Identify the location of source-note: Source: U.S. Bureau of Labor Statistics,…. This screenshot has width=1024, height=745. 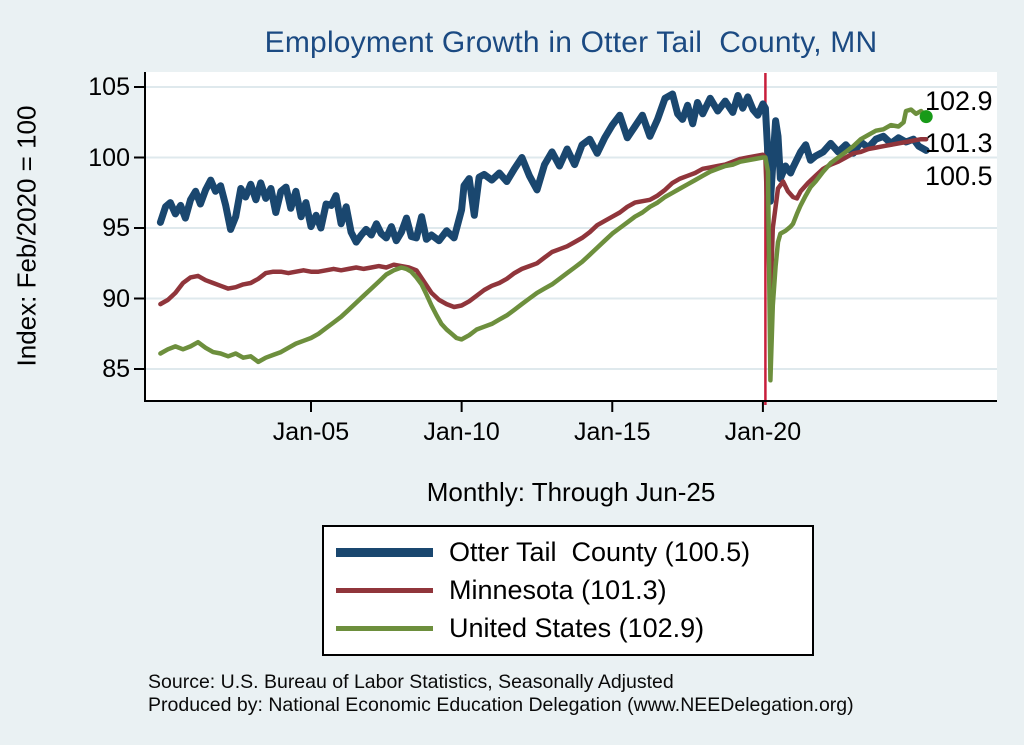
(411, 682).